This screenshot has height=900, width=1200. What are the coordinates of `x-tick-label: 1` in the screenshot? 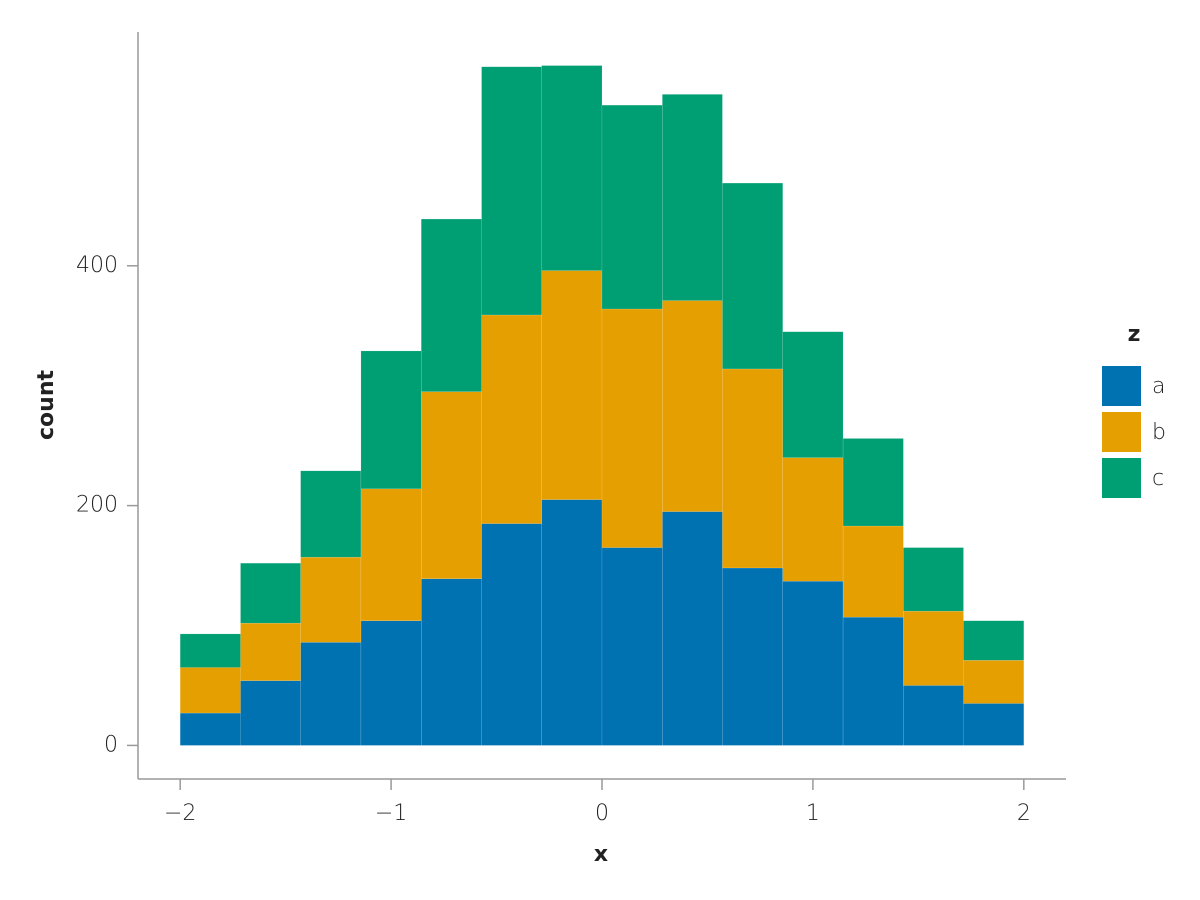 It's located at (813, 813).